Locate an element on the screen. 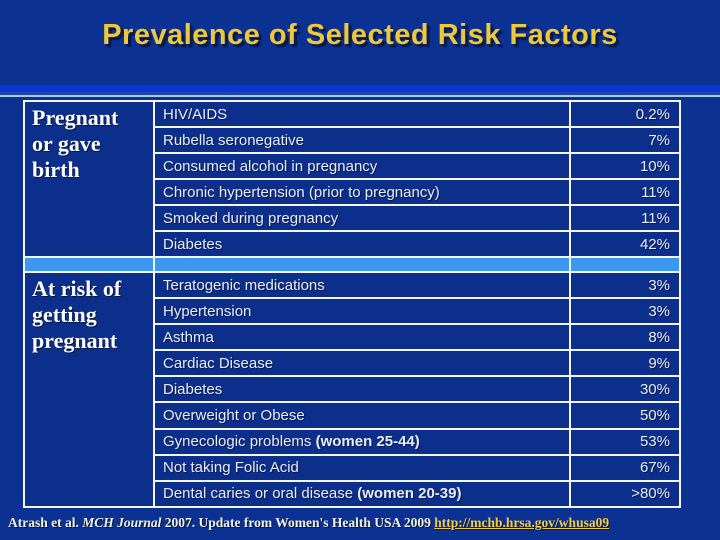 This screenshot has height=540, width=720. value-cell: 53% is located at coordinates (625, 441).